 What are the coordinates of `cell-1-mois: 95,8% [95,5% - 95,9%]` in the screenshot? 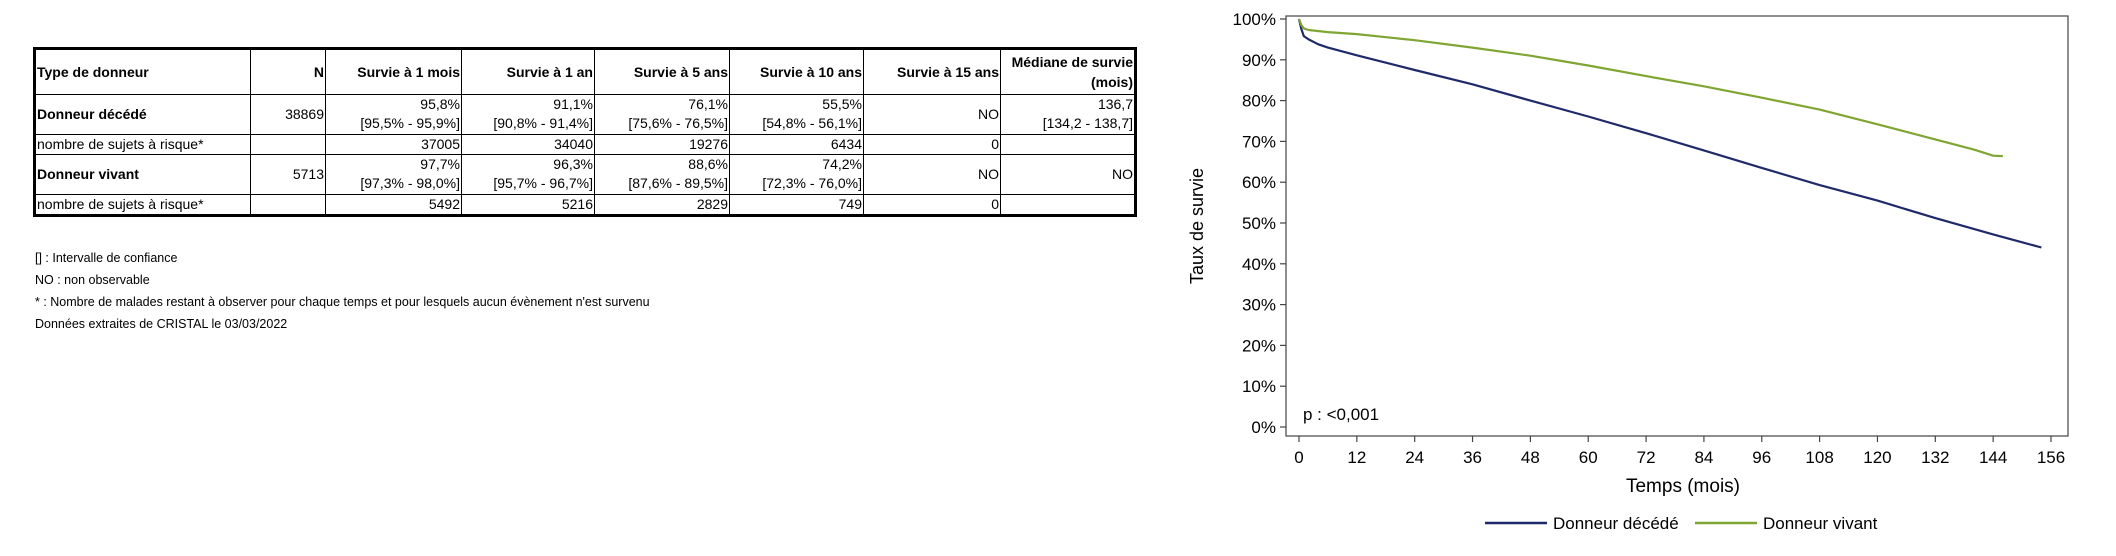 It's located at (393, 114).